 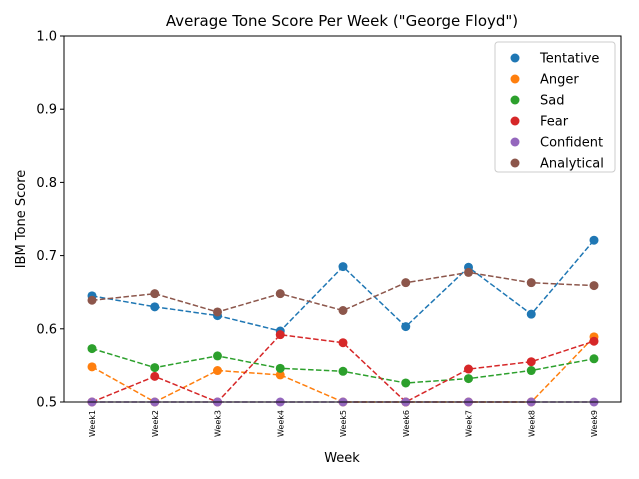 What do you see at coordinates (552, 101) in the screenshot?
I see `legend-label: Sad` at bounding box center [552, 101].